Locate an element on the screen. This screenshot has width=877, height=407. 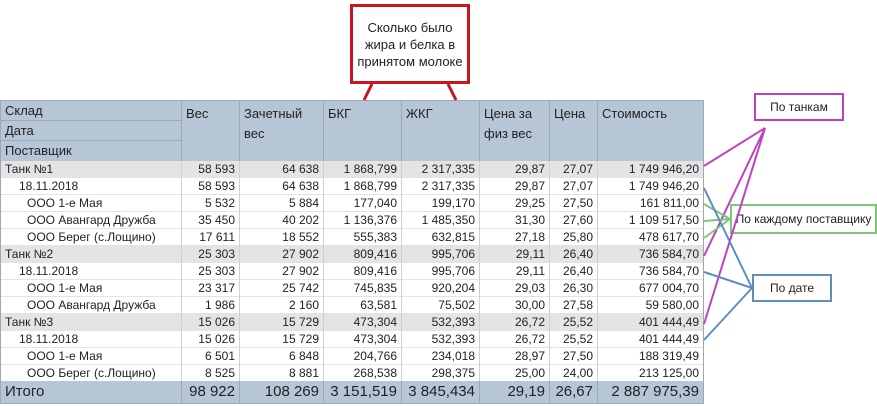
header-col-weight: Вес is located at coordinates (210, 131).